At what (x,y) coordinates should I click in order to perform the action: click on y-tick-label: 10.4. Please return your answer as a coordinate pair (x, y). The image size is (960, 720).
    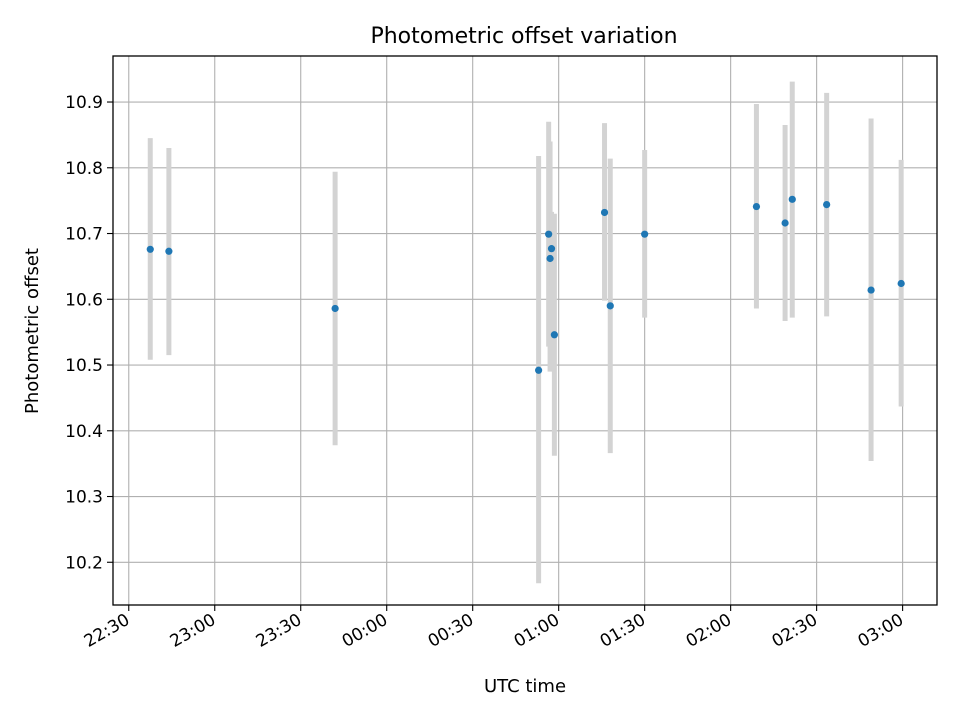
    Looking at the image, I should click on (84, 432).